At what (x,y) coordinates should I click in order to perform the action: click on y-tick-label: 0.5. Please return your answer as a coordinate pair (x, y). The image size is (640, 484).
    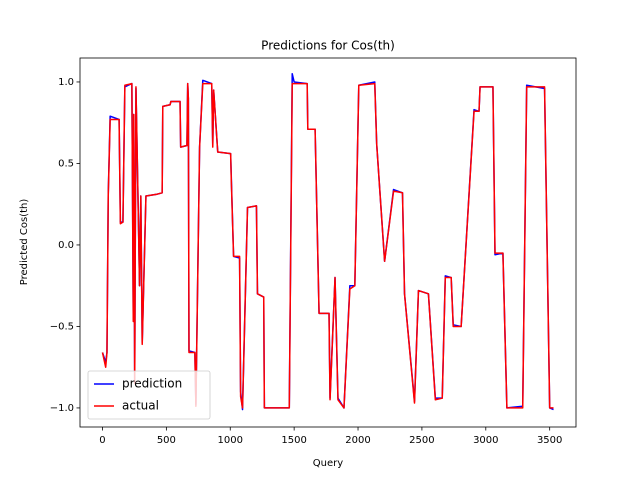
    Looking at the image, I should click on (66, 163).